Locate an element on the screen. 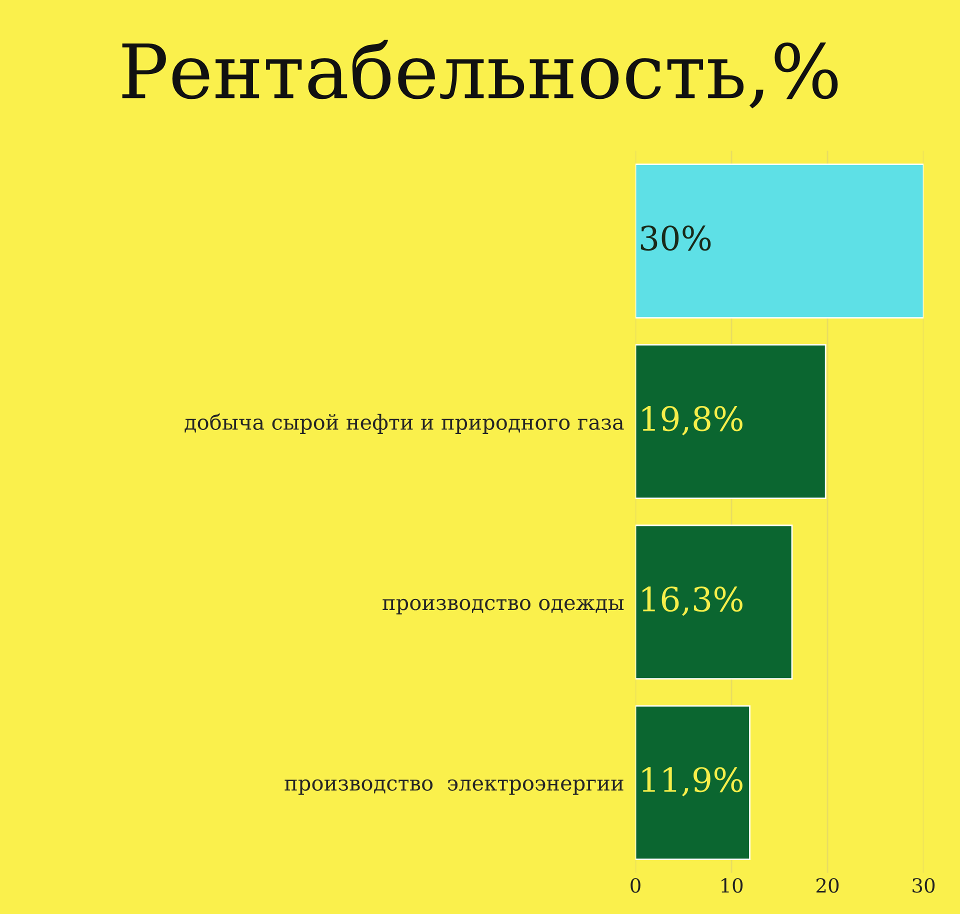 The image size is (960, 914). x-tick-label: 30 is located at coordinates (923, 885).